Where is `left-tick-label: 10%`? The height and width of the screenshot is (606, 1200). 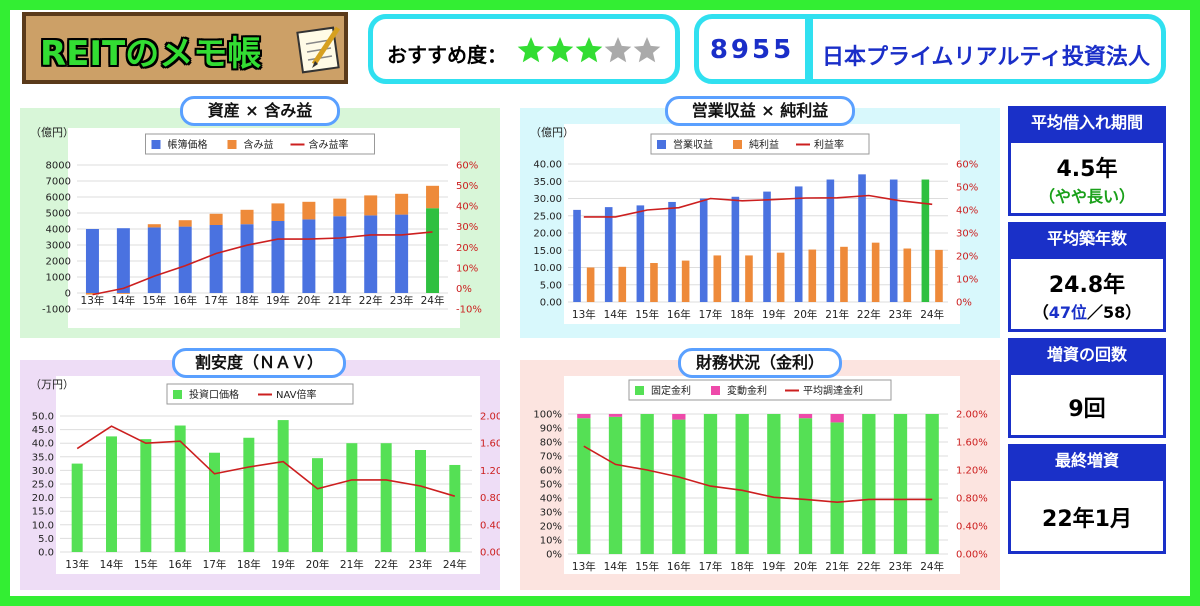
left-tick-label: 10% is located at coordinates (551, 541).